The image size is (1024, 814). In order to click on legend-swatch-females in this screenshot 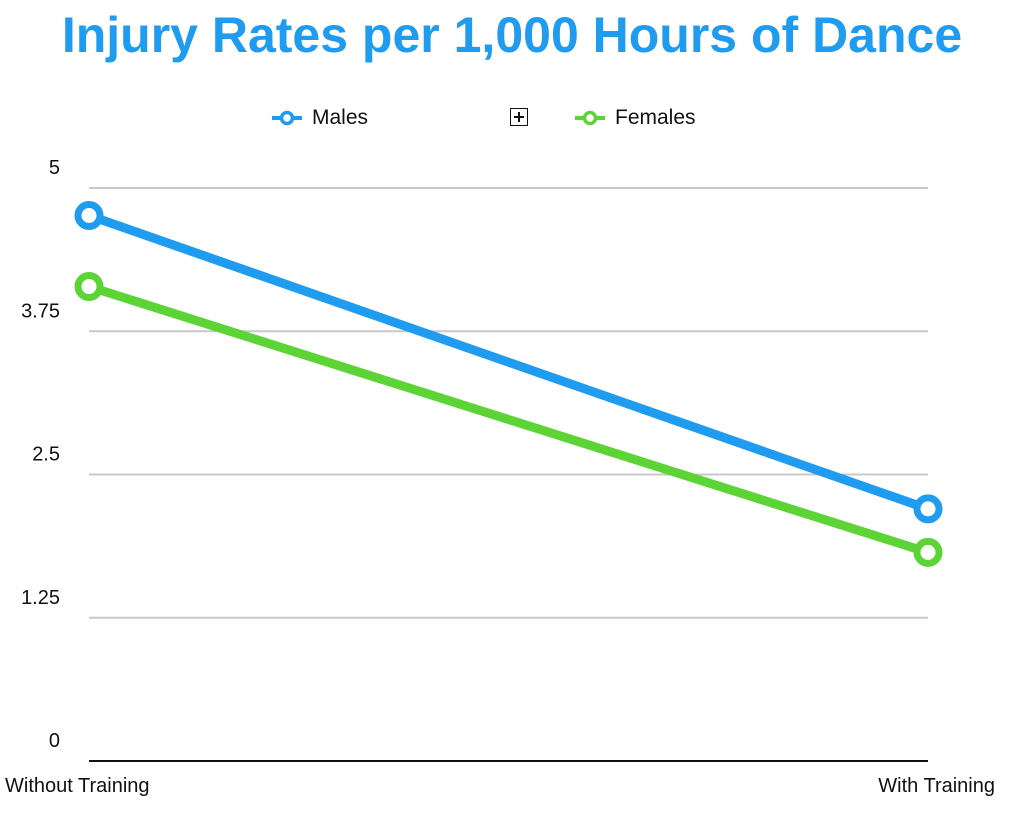, I will do `click(590, 118)`.